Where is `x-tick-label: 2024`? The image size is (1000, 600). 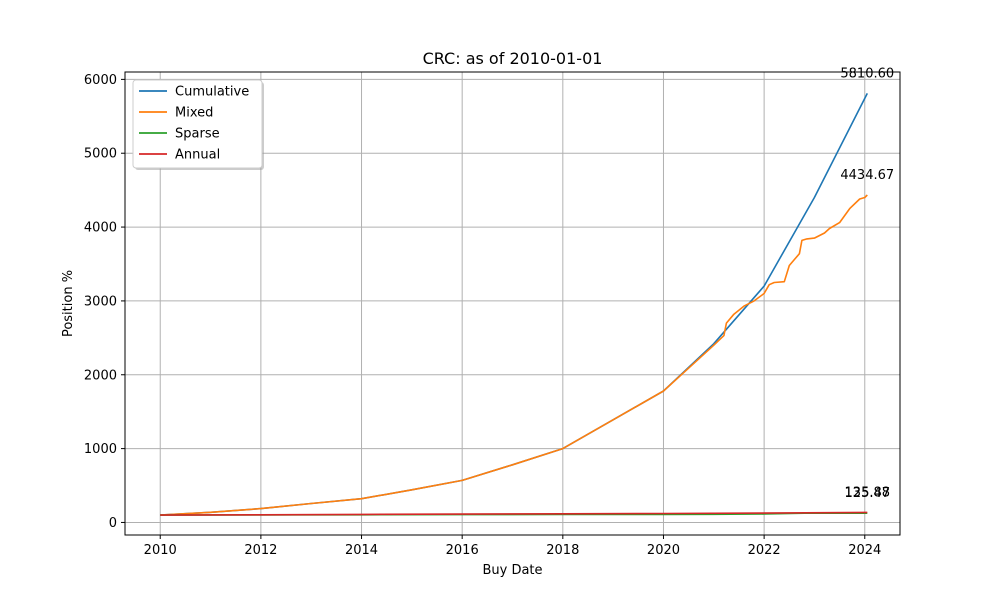
x-tick-label: 2024 is located at coordinates (864, 550).